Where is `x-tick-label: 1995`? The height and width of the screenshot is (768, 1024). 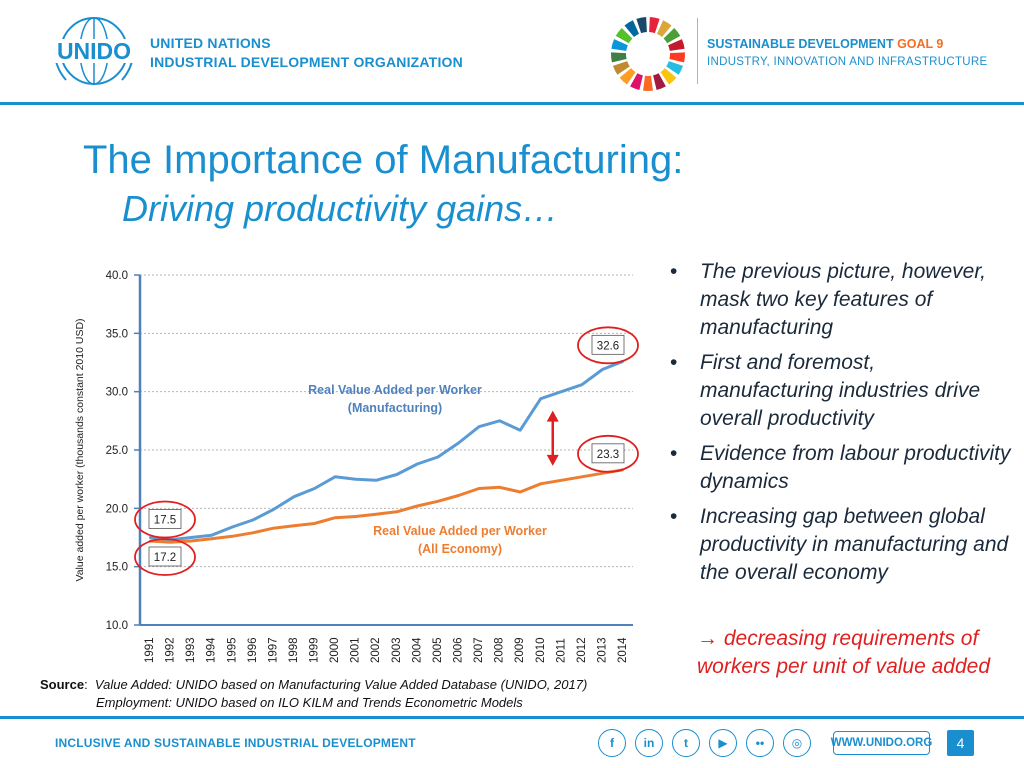 x-tick-label: 1995 is located at coordinates (232, 650).